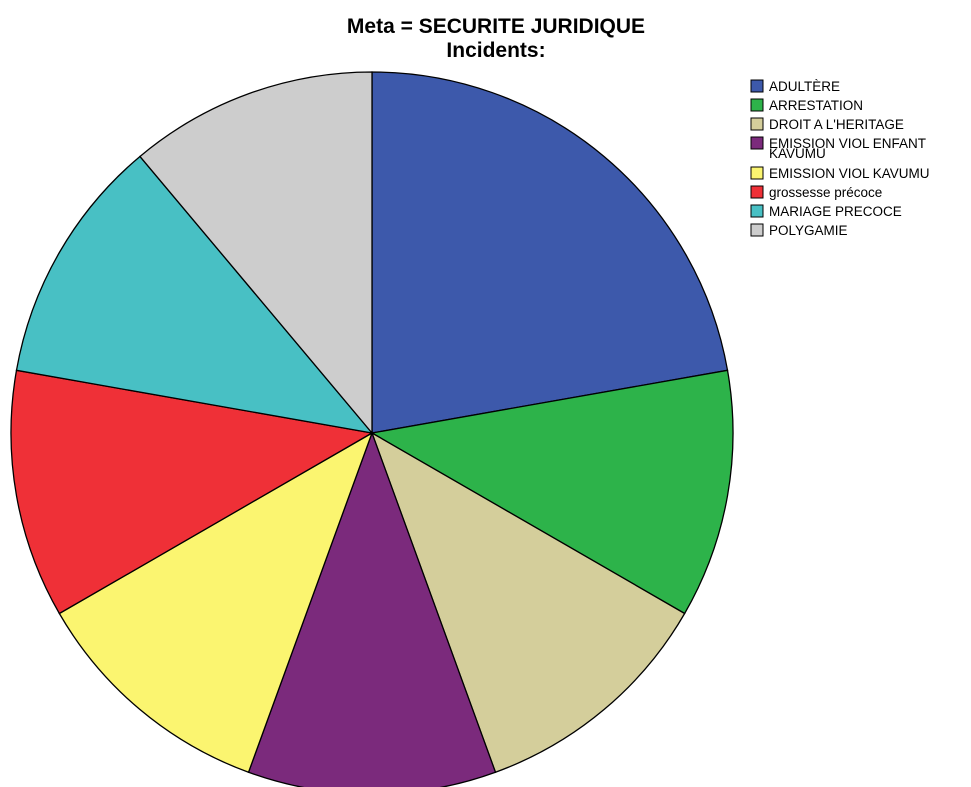  Describe the element at coordinates (849, 173) in the screenshot. I see `legend-label: EMISSION VIOL KAVUMU` at that location.